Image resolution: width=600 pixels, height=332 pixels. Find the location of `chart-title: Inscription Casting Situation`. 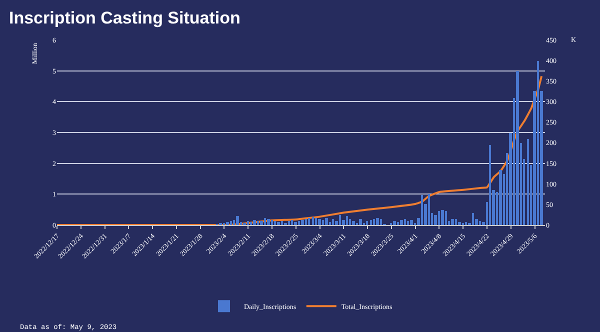

chart-title: Inscription Casting Situation is located at coordinates (124, 18).